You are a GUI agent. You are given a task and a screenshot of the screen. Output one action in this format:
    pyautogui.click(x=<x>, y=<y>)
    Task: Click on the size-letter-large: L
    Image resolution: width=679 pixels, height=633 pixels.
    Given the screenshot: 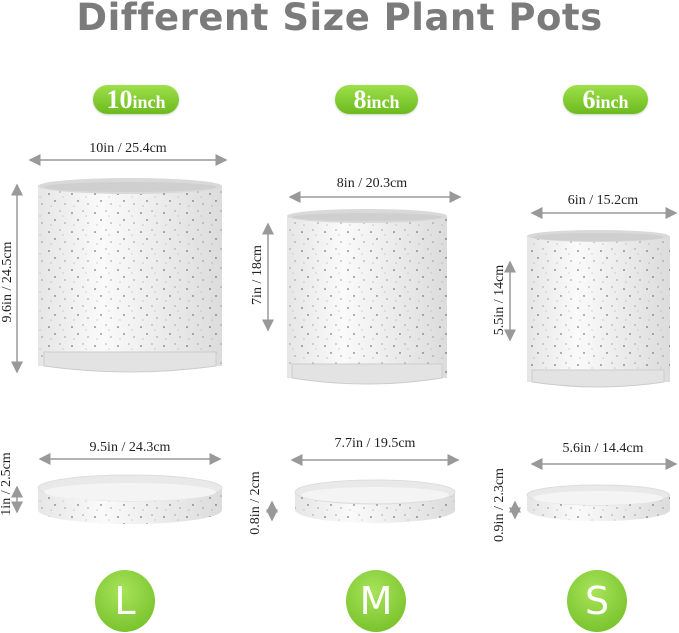 What is the action you would take?
    pyautogui.click(x=125, y=601)
    